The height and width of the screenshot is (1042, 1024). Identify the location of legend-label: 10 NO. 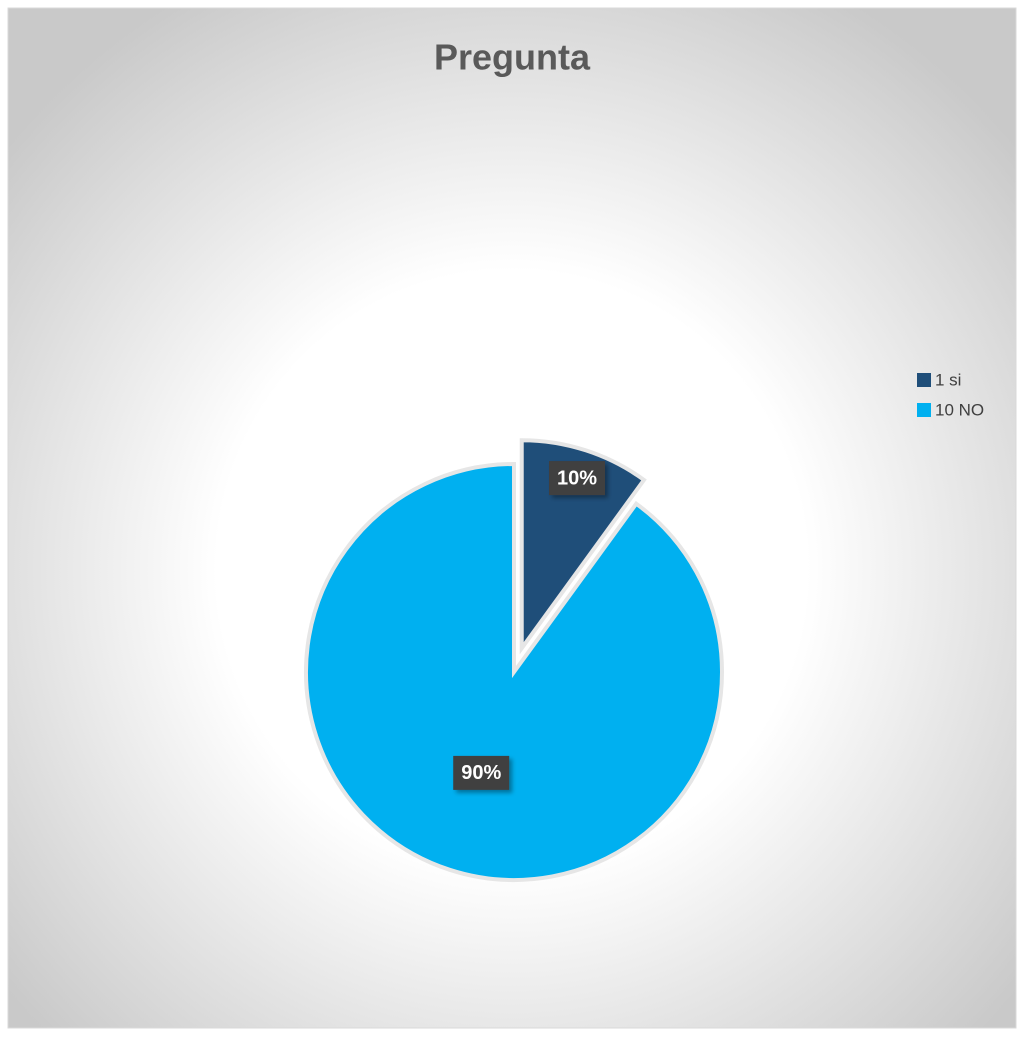
(959, 409).